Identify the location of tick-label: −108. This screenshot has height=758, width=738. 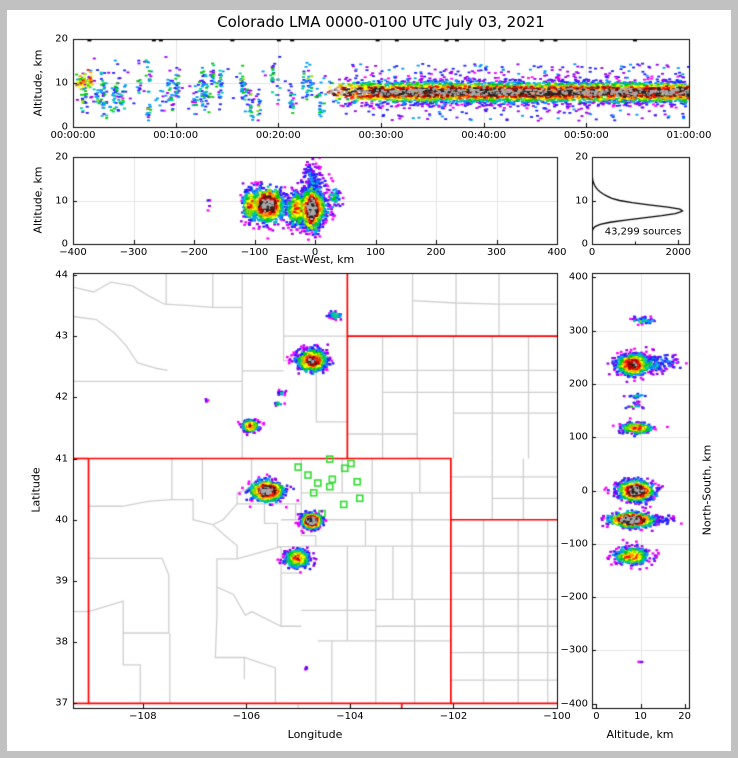
(143, 716).